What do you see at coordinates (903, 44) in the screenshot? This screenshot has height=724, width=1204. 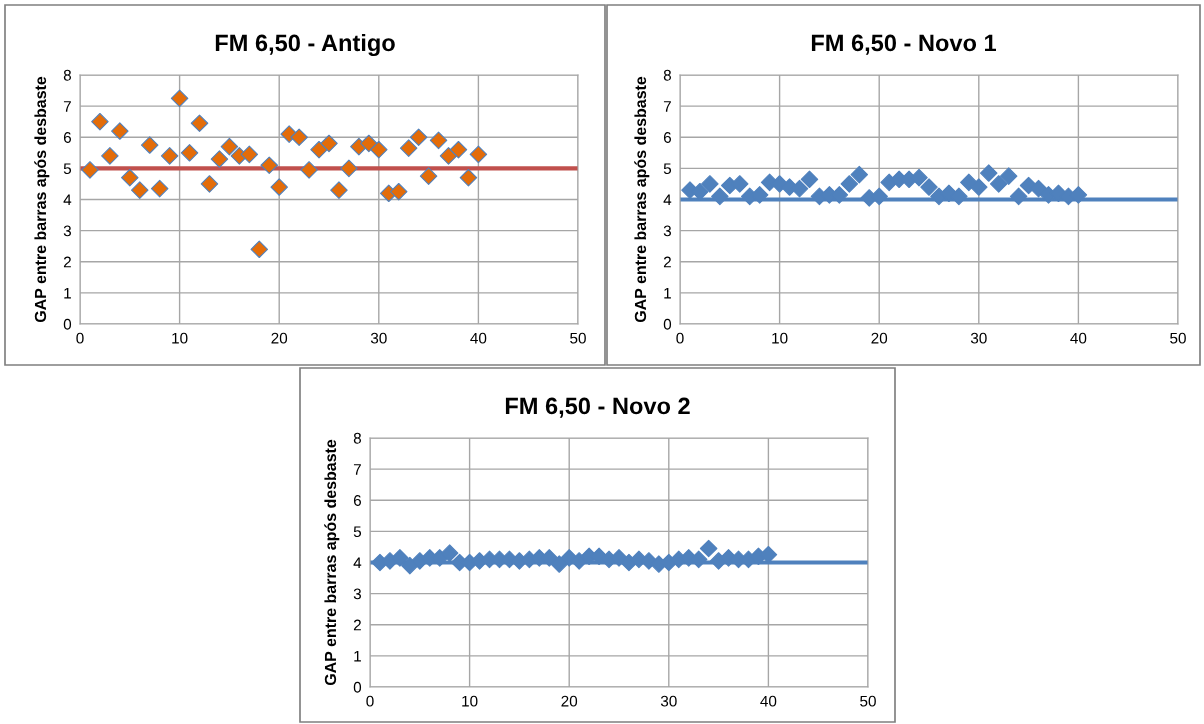 I see `chart-title: FM 6,50 - Novo 1` at bounding box center [903, 44].